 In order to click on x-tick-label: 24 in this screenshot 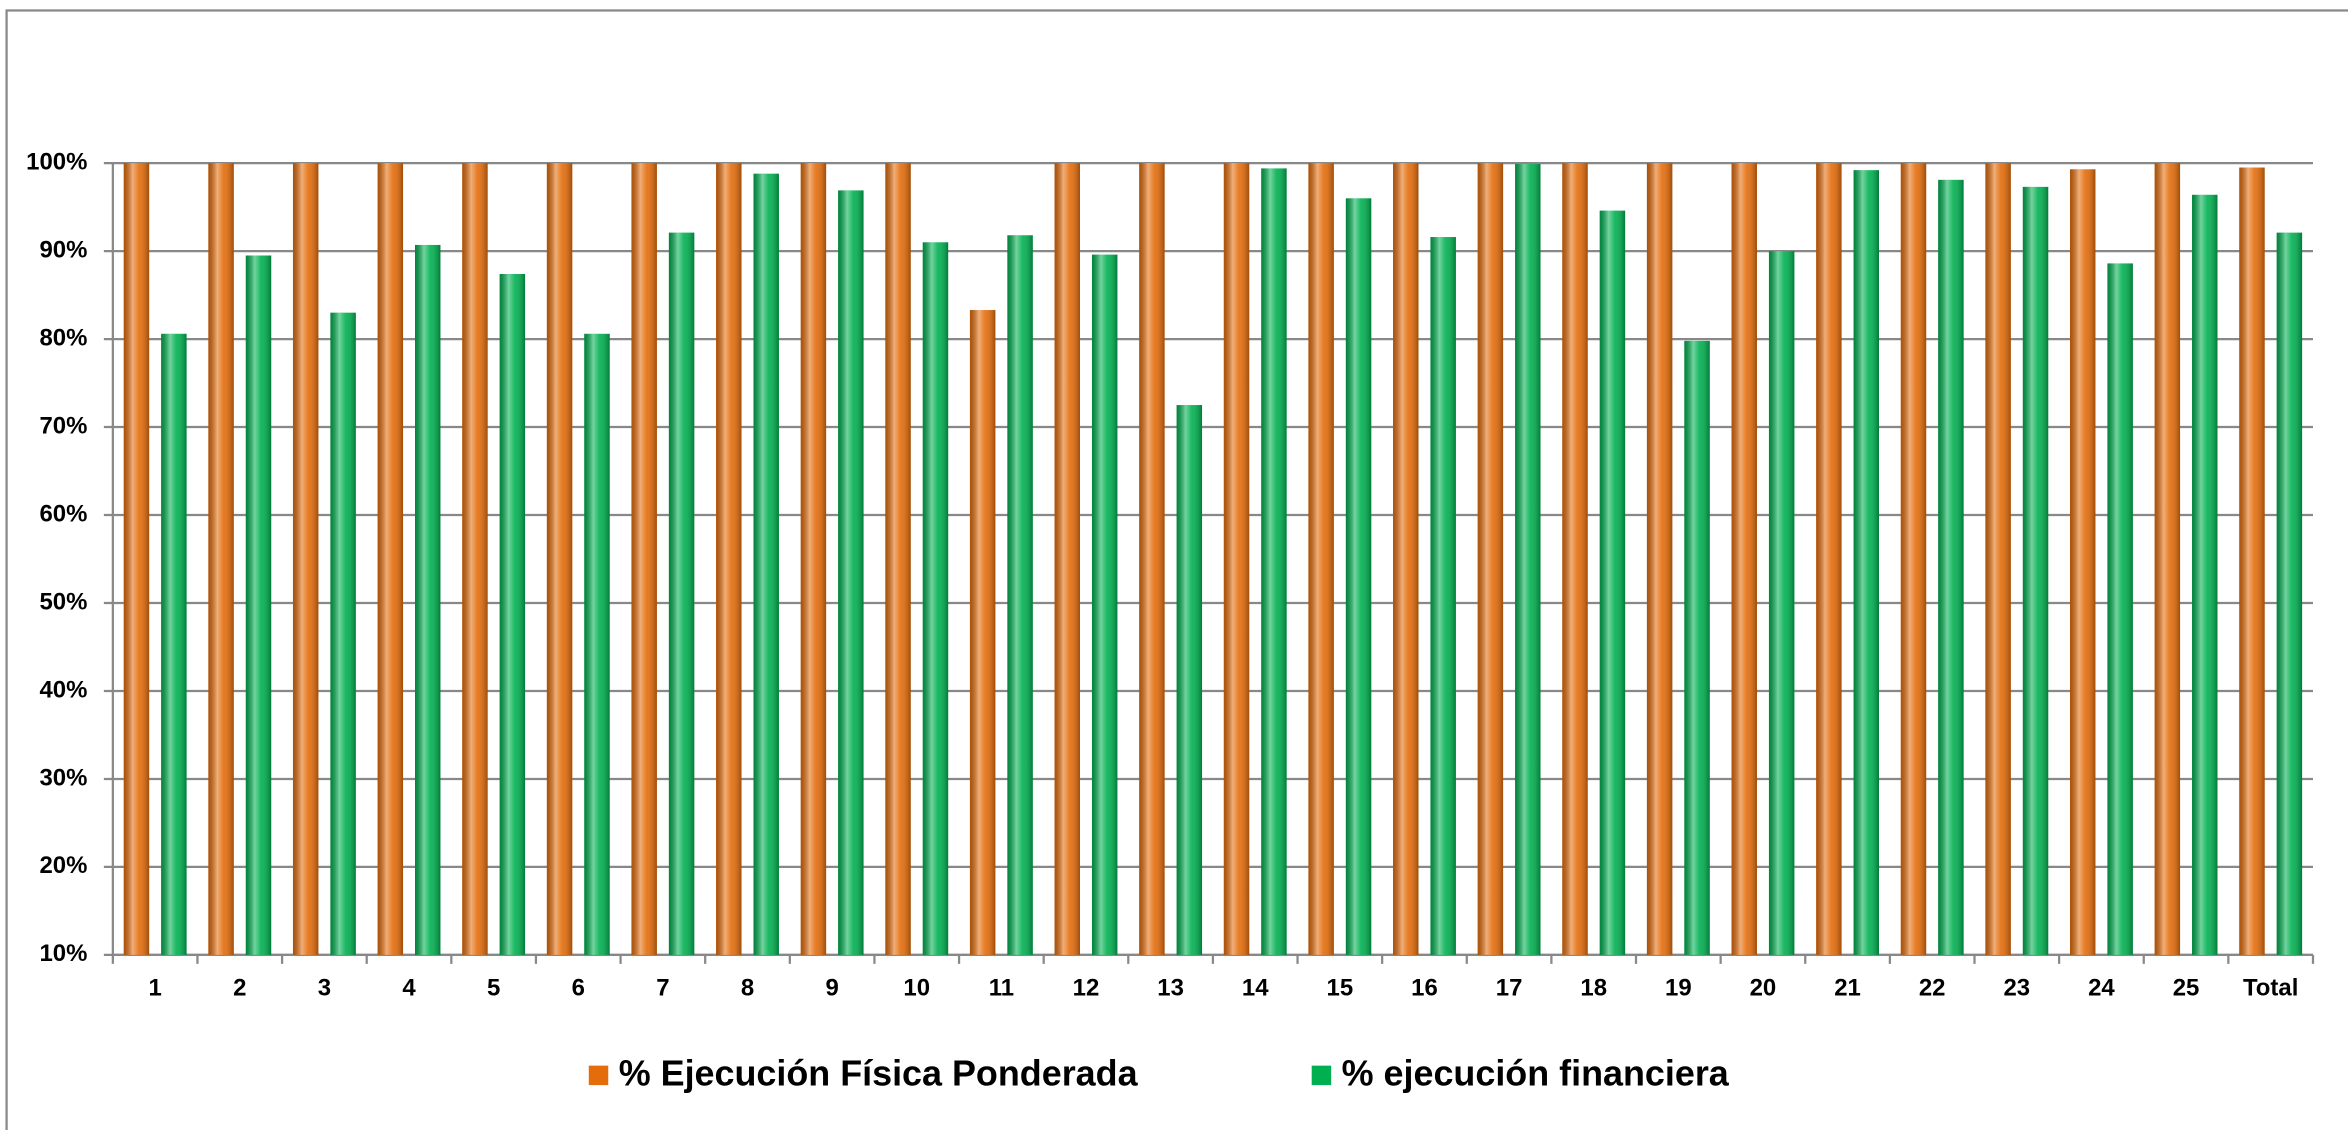, I will do `click(2101, 988)`.